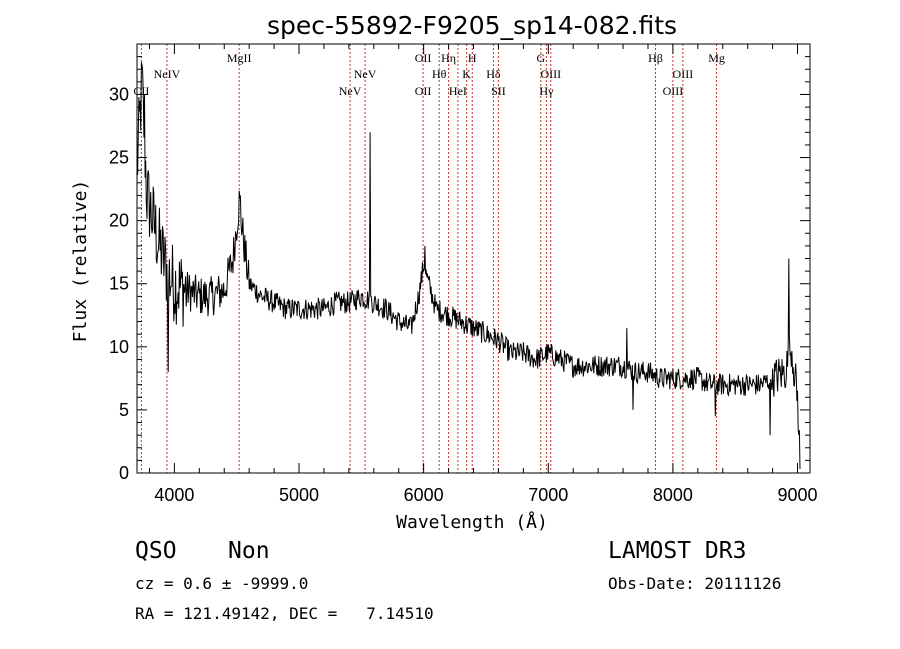 The height and width of the screenshot is (649, 900). What do you see at coordinates (124, 410) in the screenshot?
I see `y-tick-label: 5` at bounding box center [124, 410].